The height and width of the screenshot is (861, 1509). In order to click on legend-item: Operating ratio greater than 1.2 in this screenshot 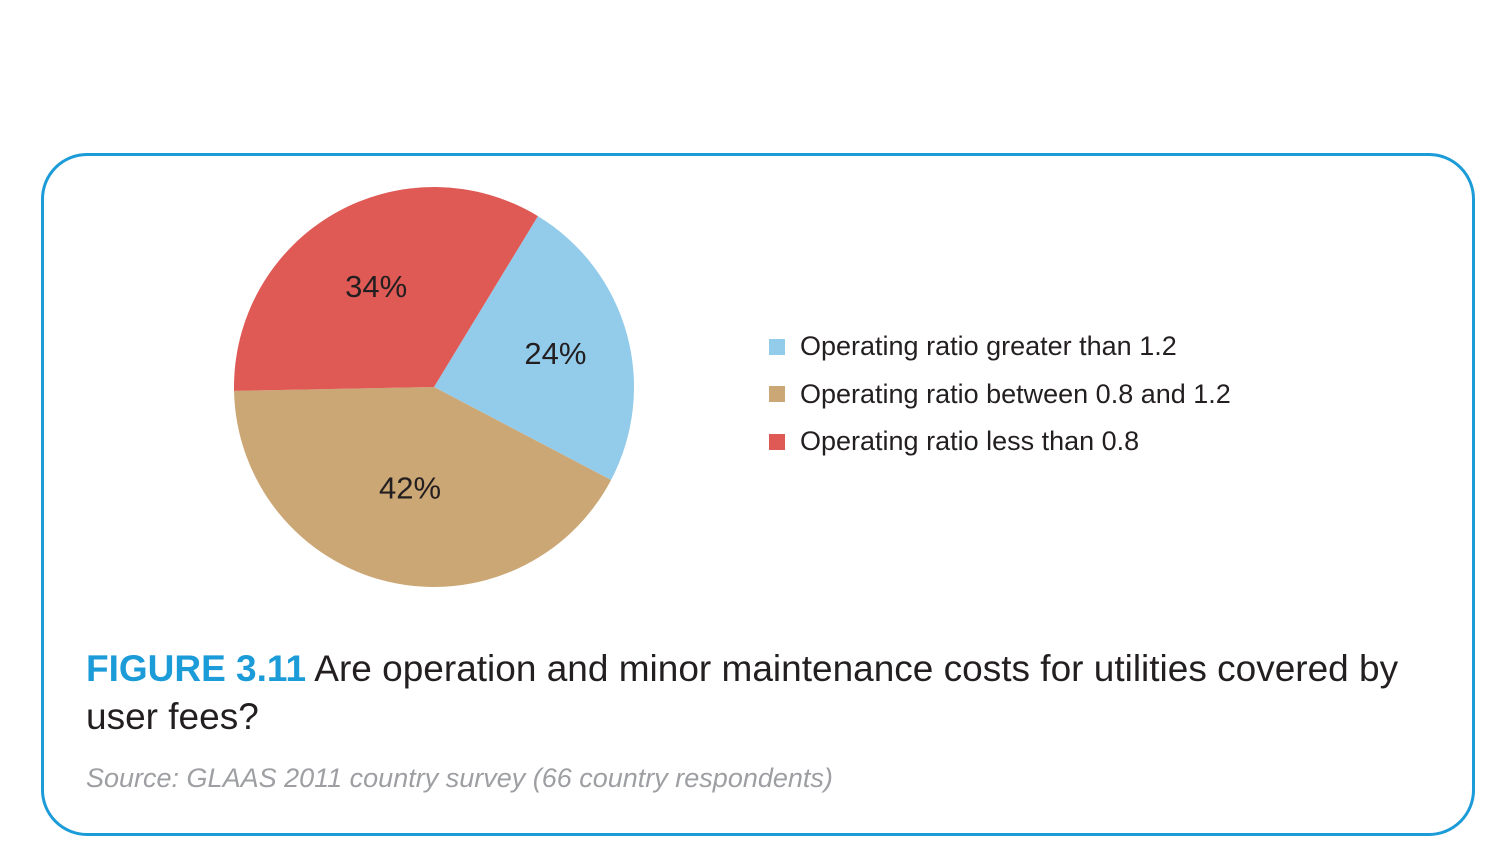, I will do `click(1000, 347)`.